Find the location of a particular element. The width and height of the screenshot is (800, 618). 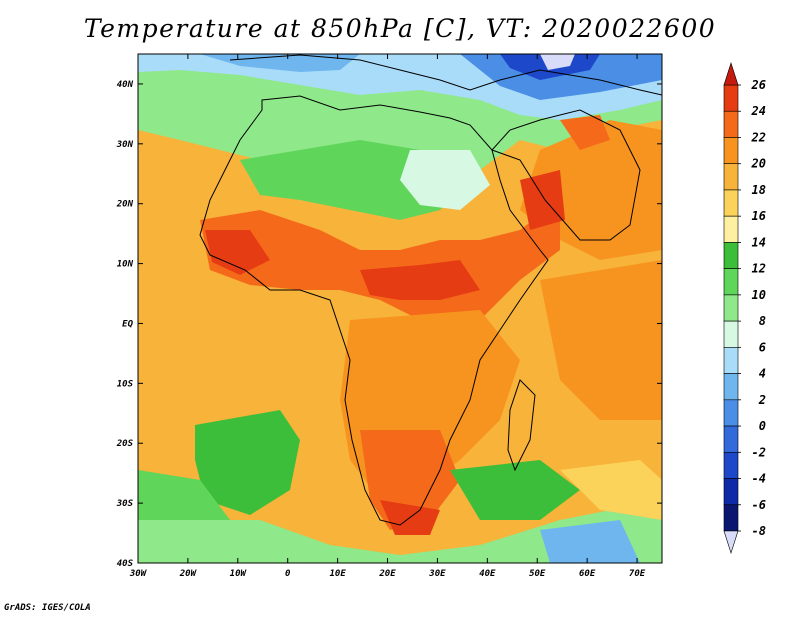

colorbar-label: 12 is located at coordinates (759, 269).